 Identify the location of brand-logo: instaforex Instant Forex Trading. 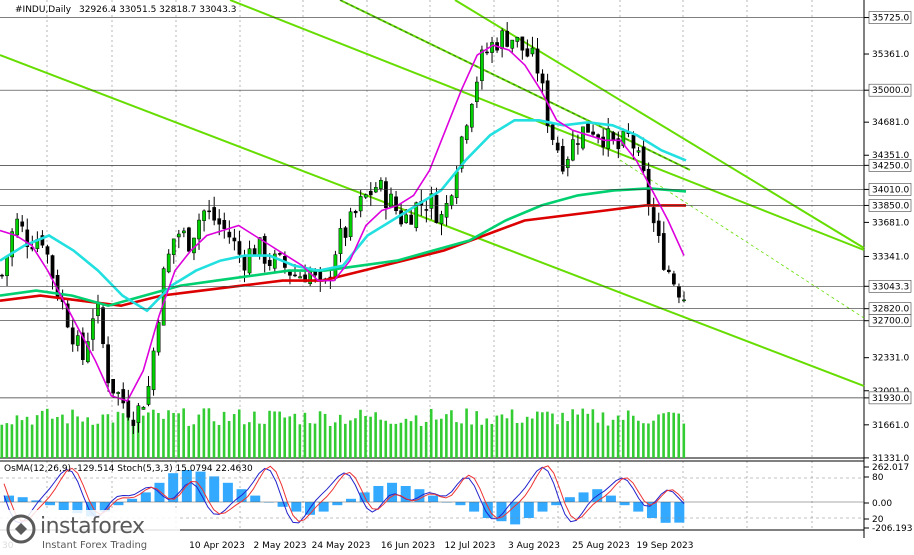
(90, 532).